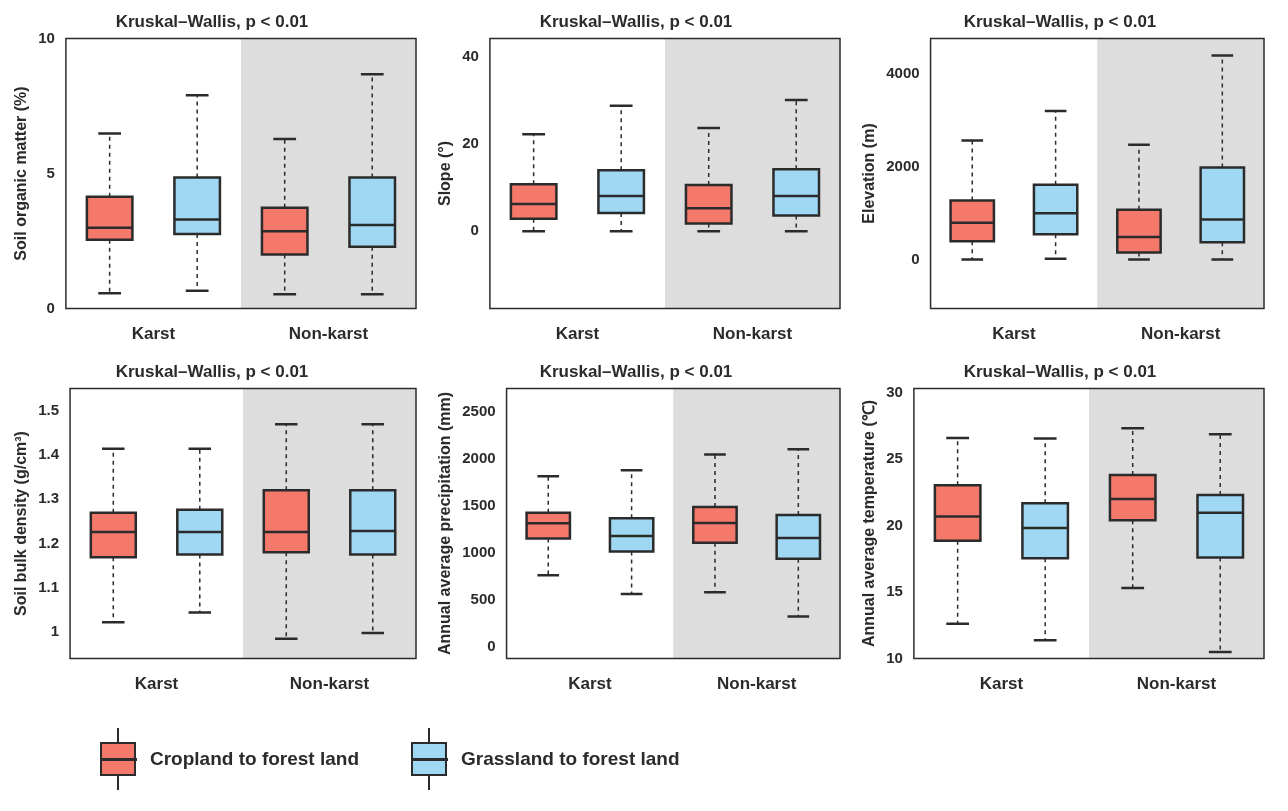 The height and width of the screenshot is (811, 1288). I want to click on y-axis-title: Slope (°), so click(445, 173).